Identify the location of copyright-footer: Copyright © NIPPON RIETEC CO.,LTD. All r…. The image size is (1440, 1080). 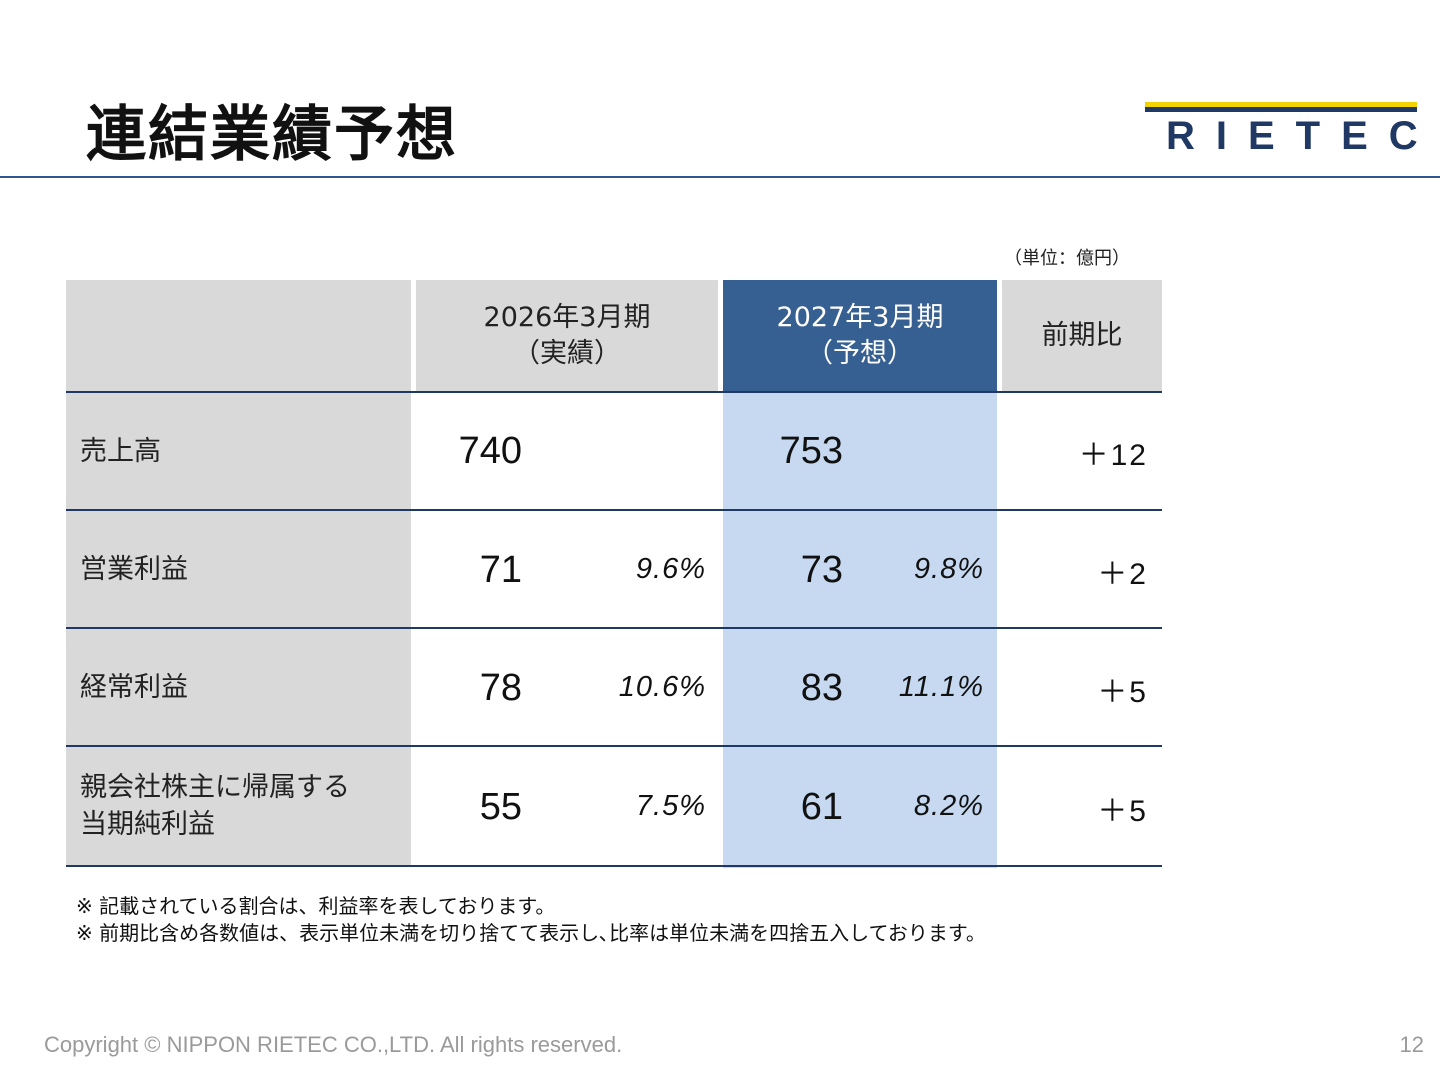
(333, 1044).